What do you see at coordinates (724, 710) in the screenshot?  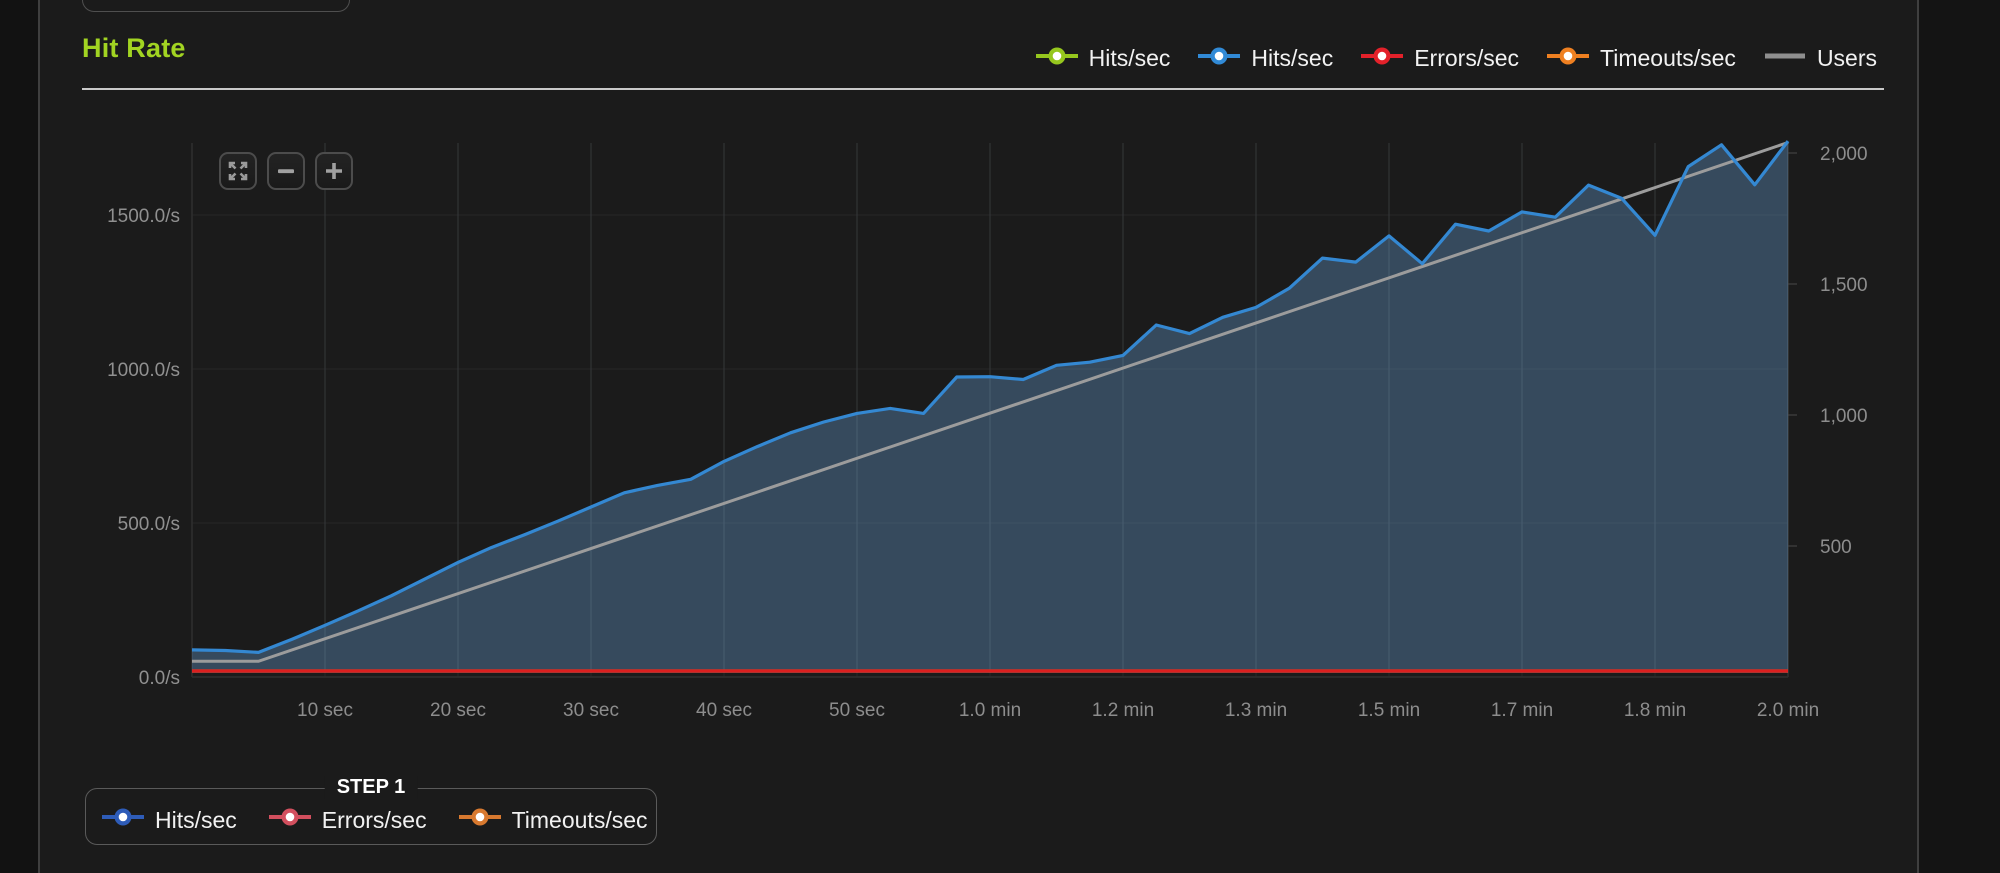 I see `x-axis-tick-label: 40 sec` at bounding box center [724, 710].